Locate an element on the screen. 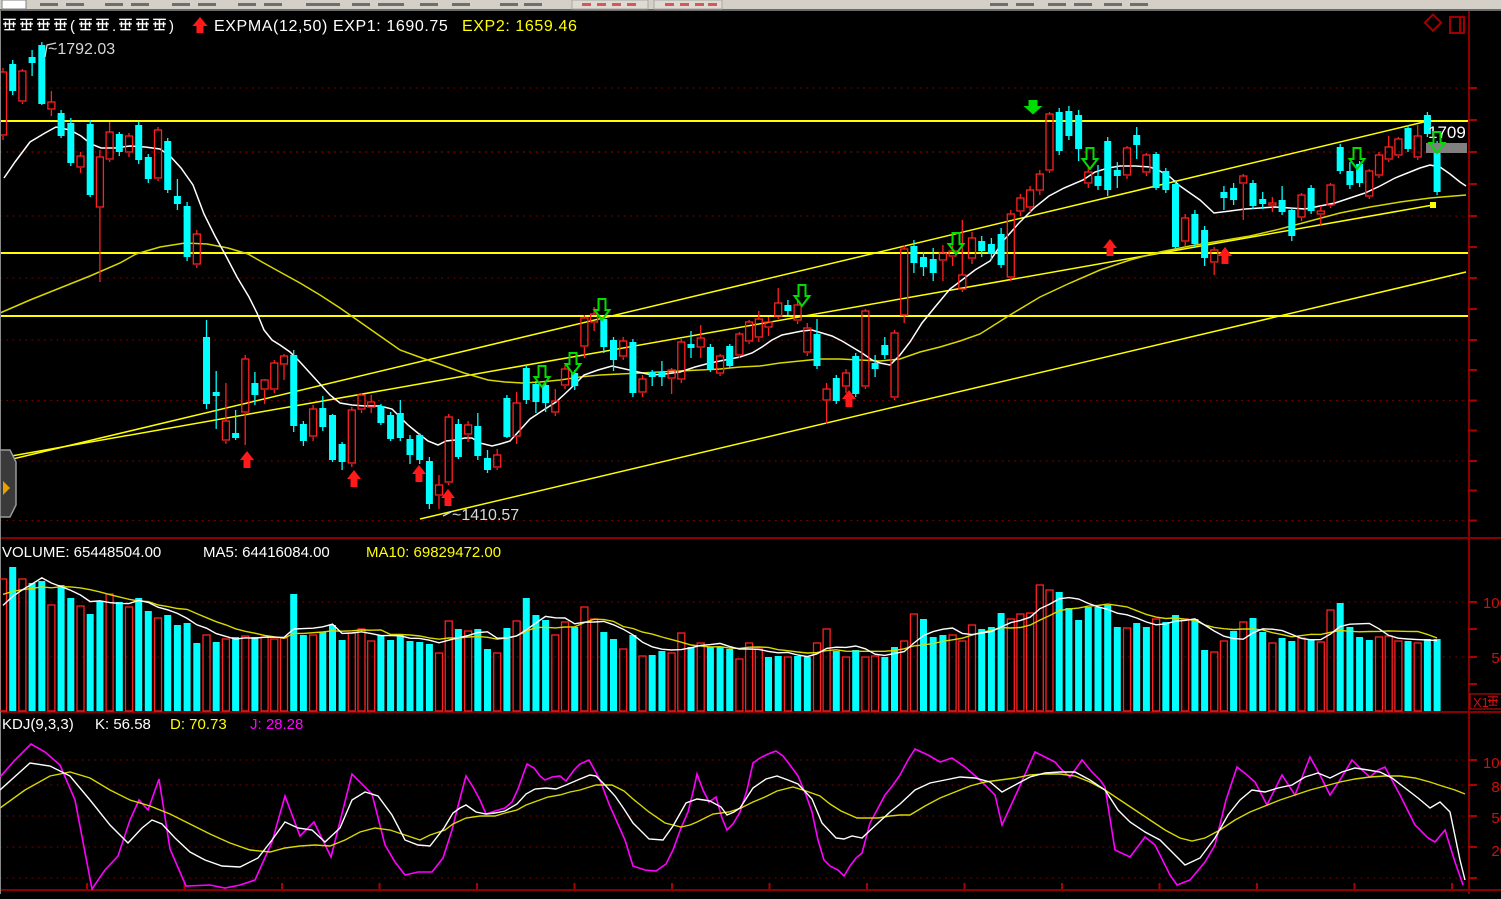 Image resolution: width=1501 pixels, height=899 pixels. svg-text: MA5: 64416084.00 is located at coordinates (266, 552).